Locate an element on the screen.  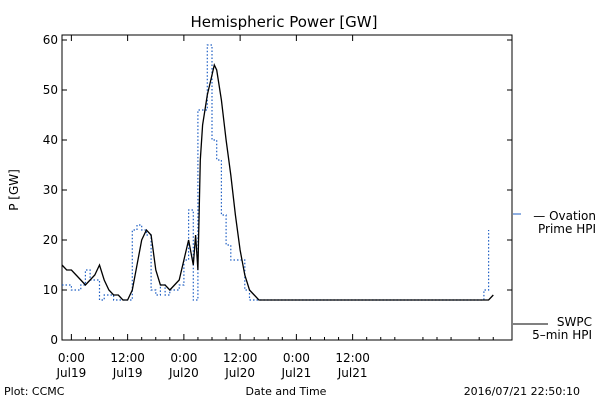
y-tick-label: 20 is located at coordinates (50, 240).